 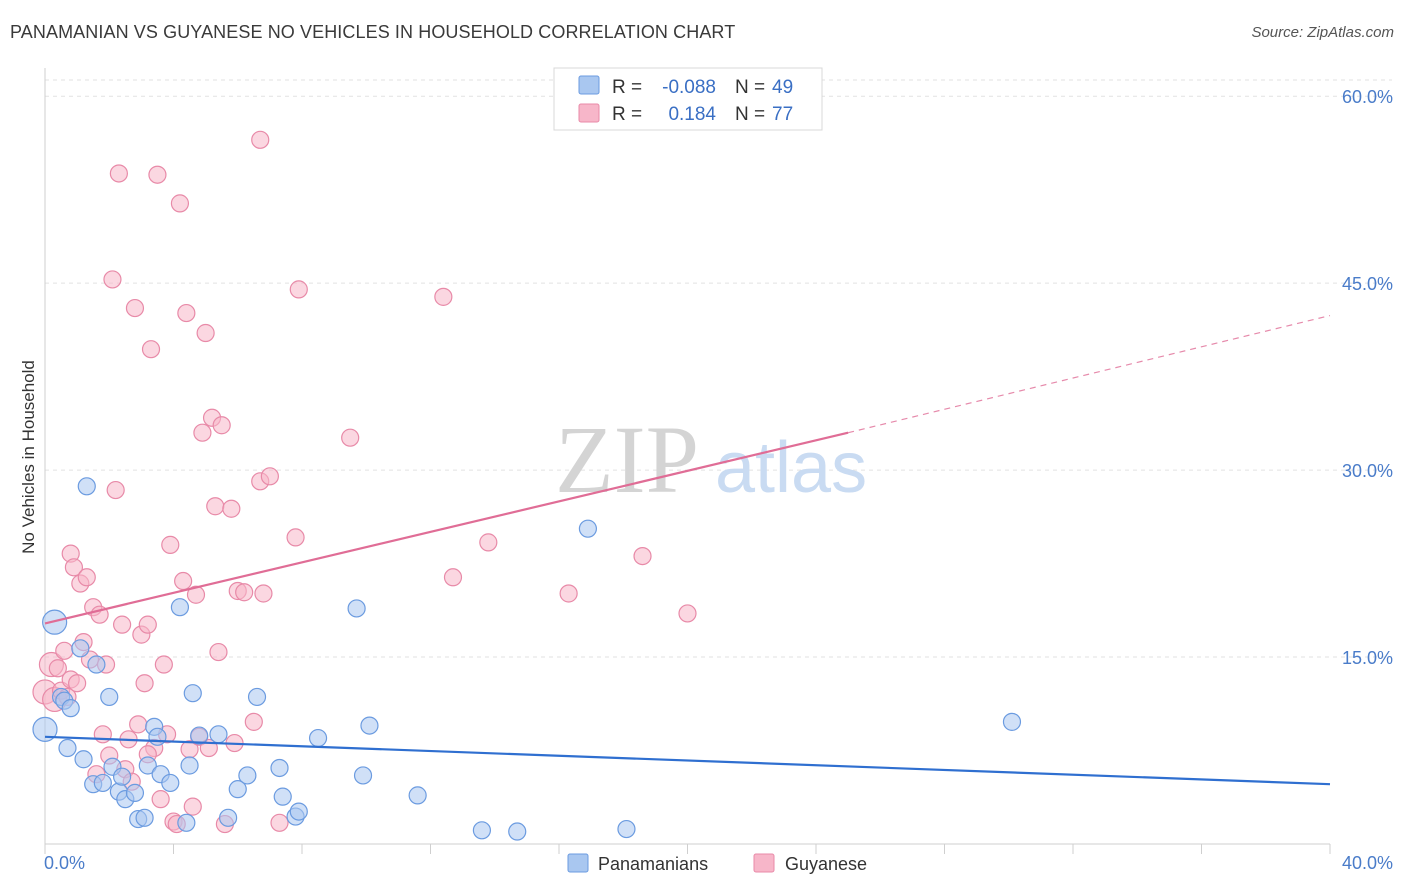 What do you see at coordinates (791, 468) in the screenshot?
I see `watermark-atlas: atlas` at bounding box center [791, 468].